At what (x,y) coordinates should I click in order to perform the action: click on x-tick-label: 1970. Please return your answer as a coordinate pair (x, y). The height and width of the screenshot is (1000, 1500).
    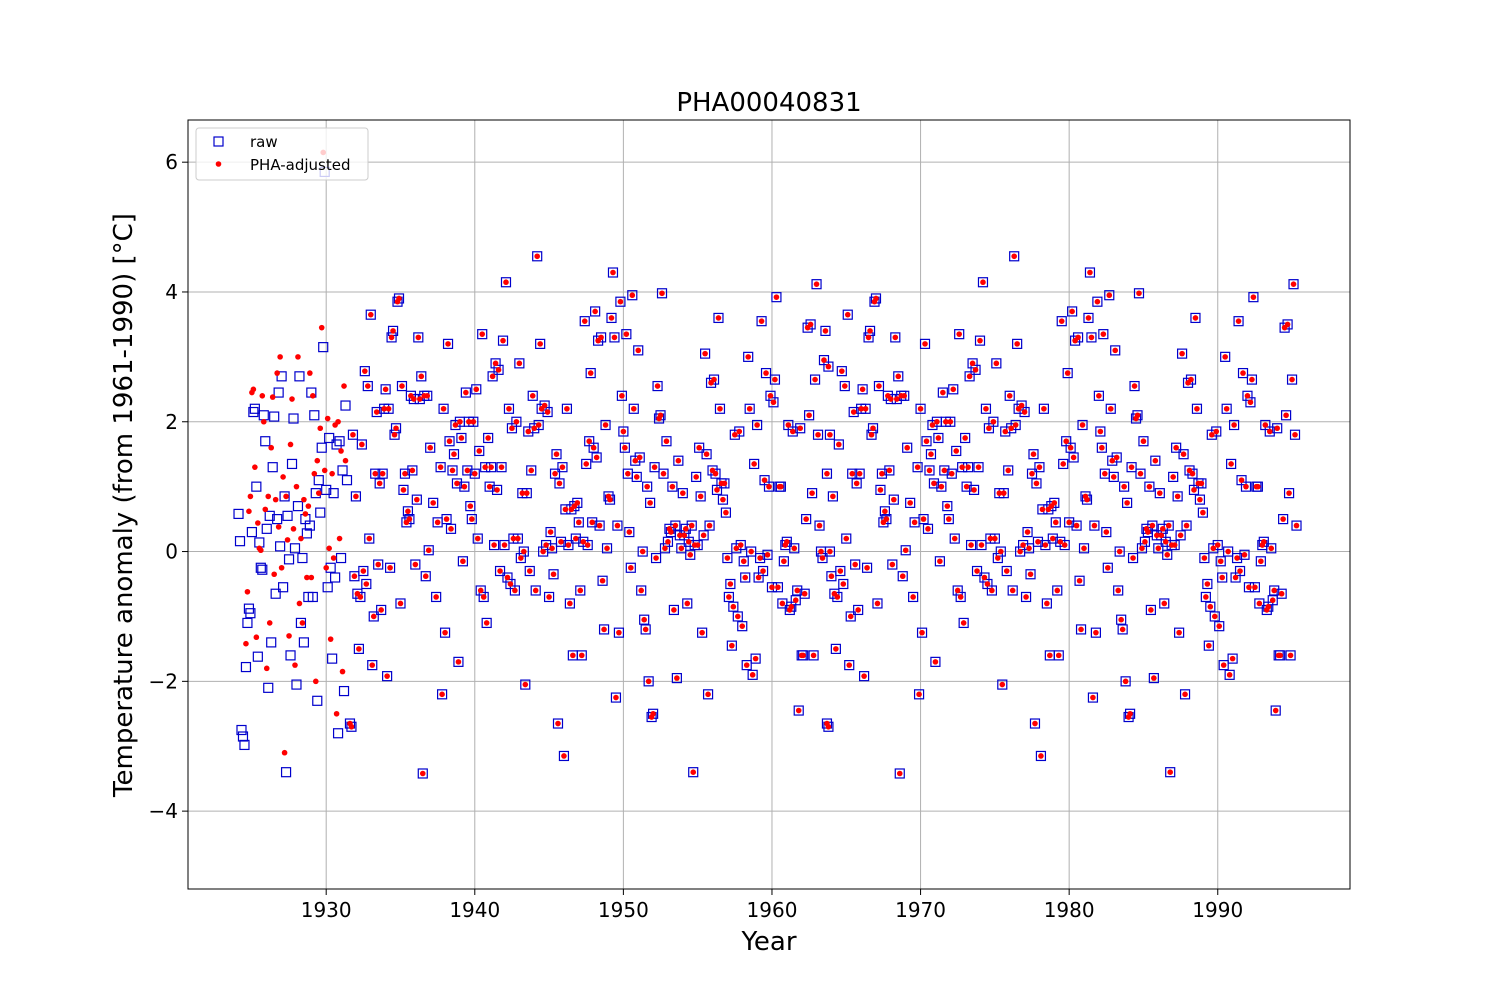
    Looking at the image, I should click on (920, 910).